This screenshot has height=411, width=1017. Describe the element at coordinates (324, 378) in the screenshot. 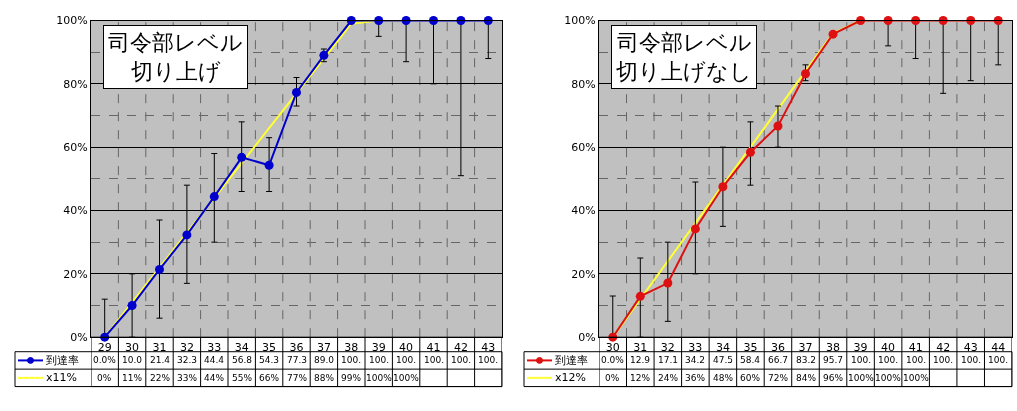

I see `data-label: 88%` at that location.